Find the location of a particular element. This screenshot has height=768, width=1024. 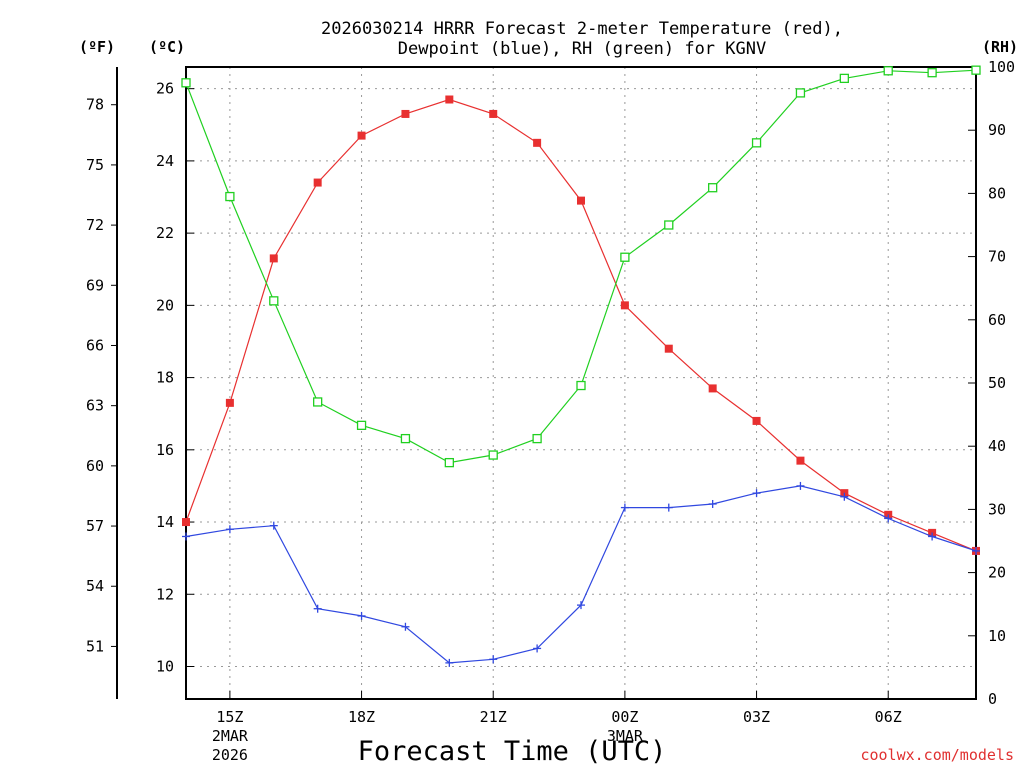

celsius-tick-label: 24 is located at coordinates (165, 161).